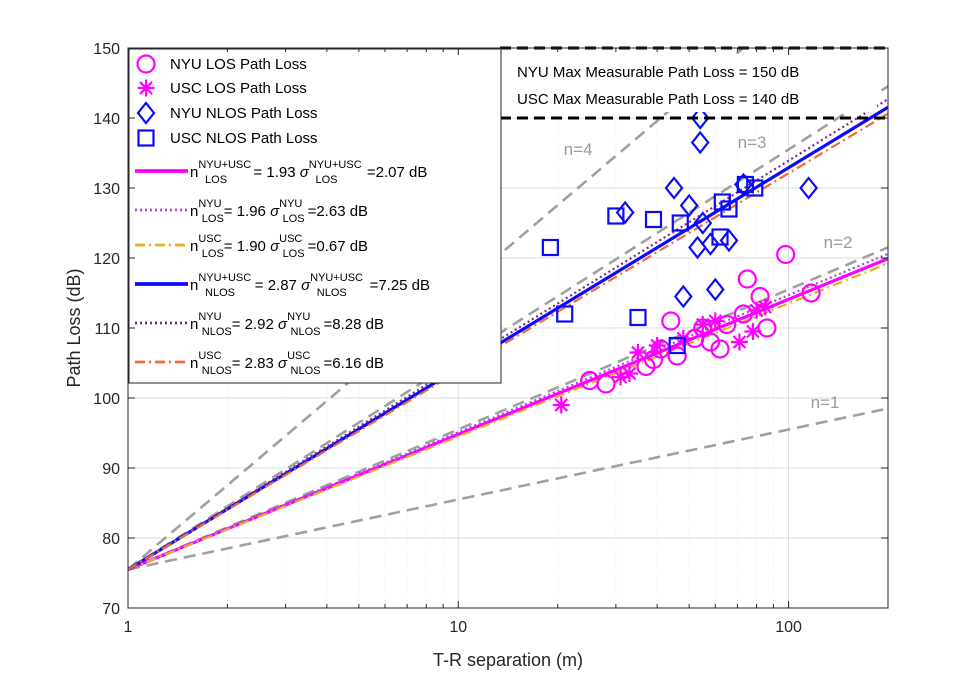 This screenshot has height=684, width=977. Describe the element at coordinates (146, 113) in the screenshot. I see `legend-marker-diamond` at that location.